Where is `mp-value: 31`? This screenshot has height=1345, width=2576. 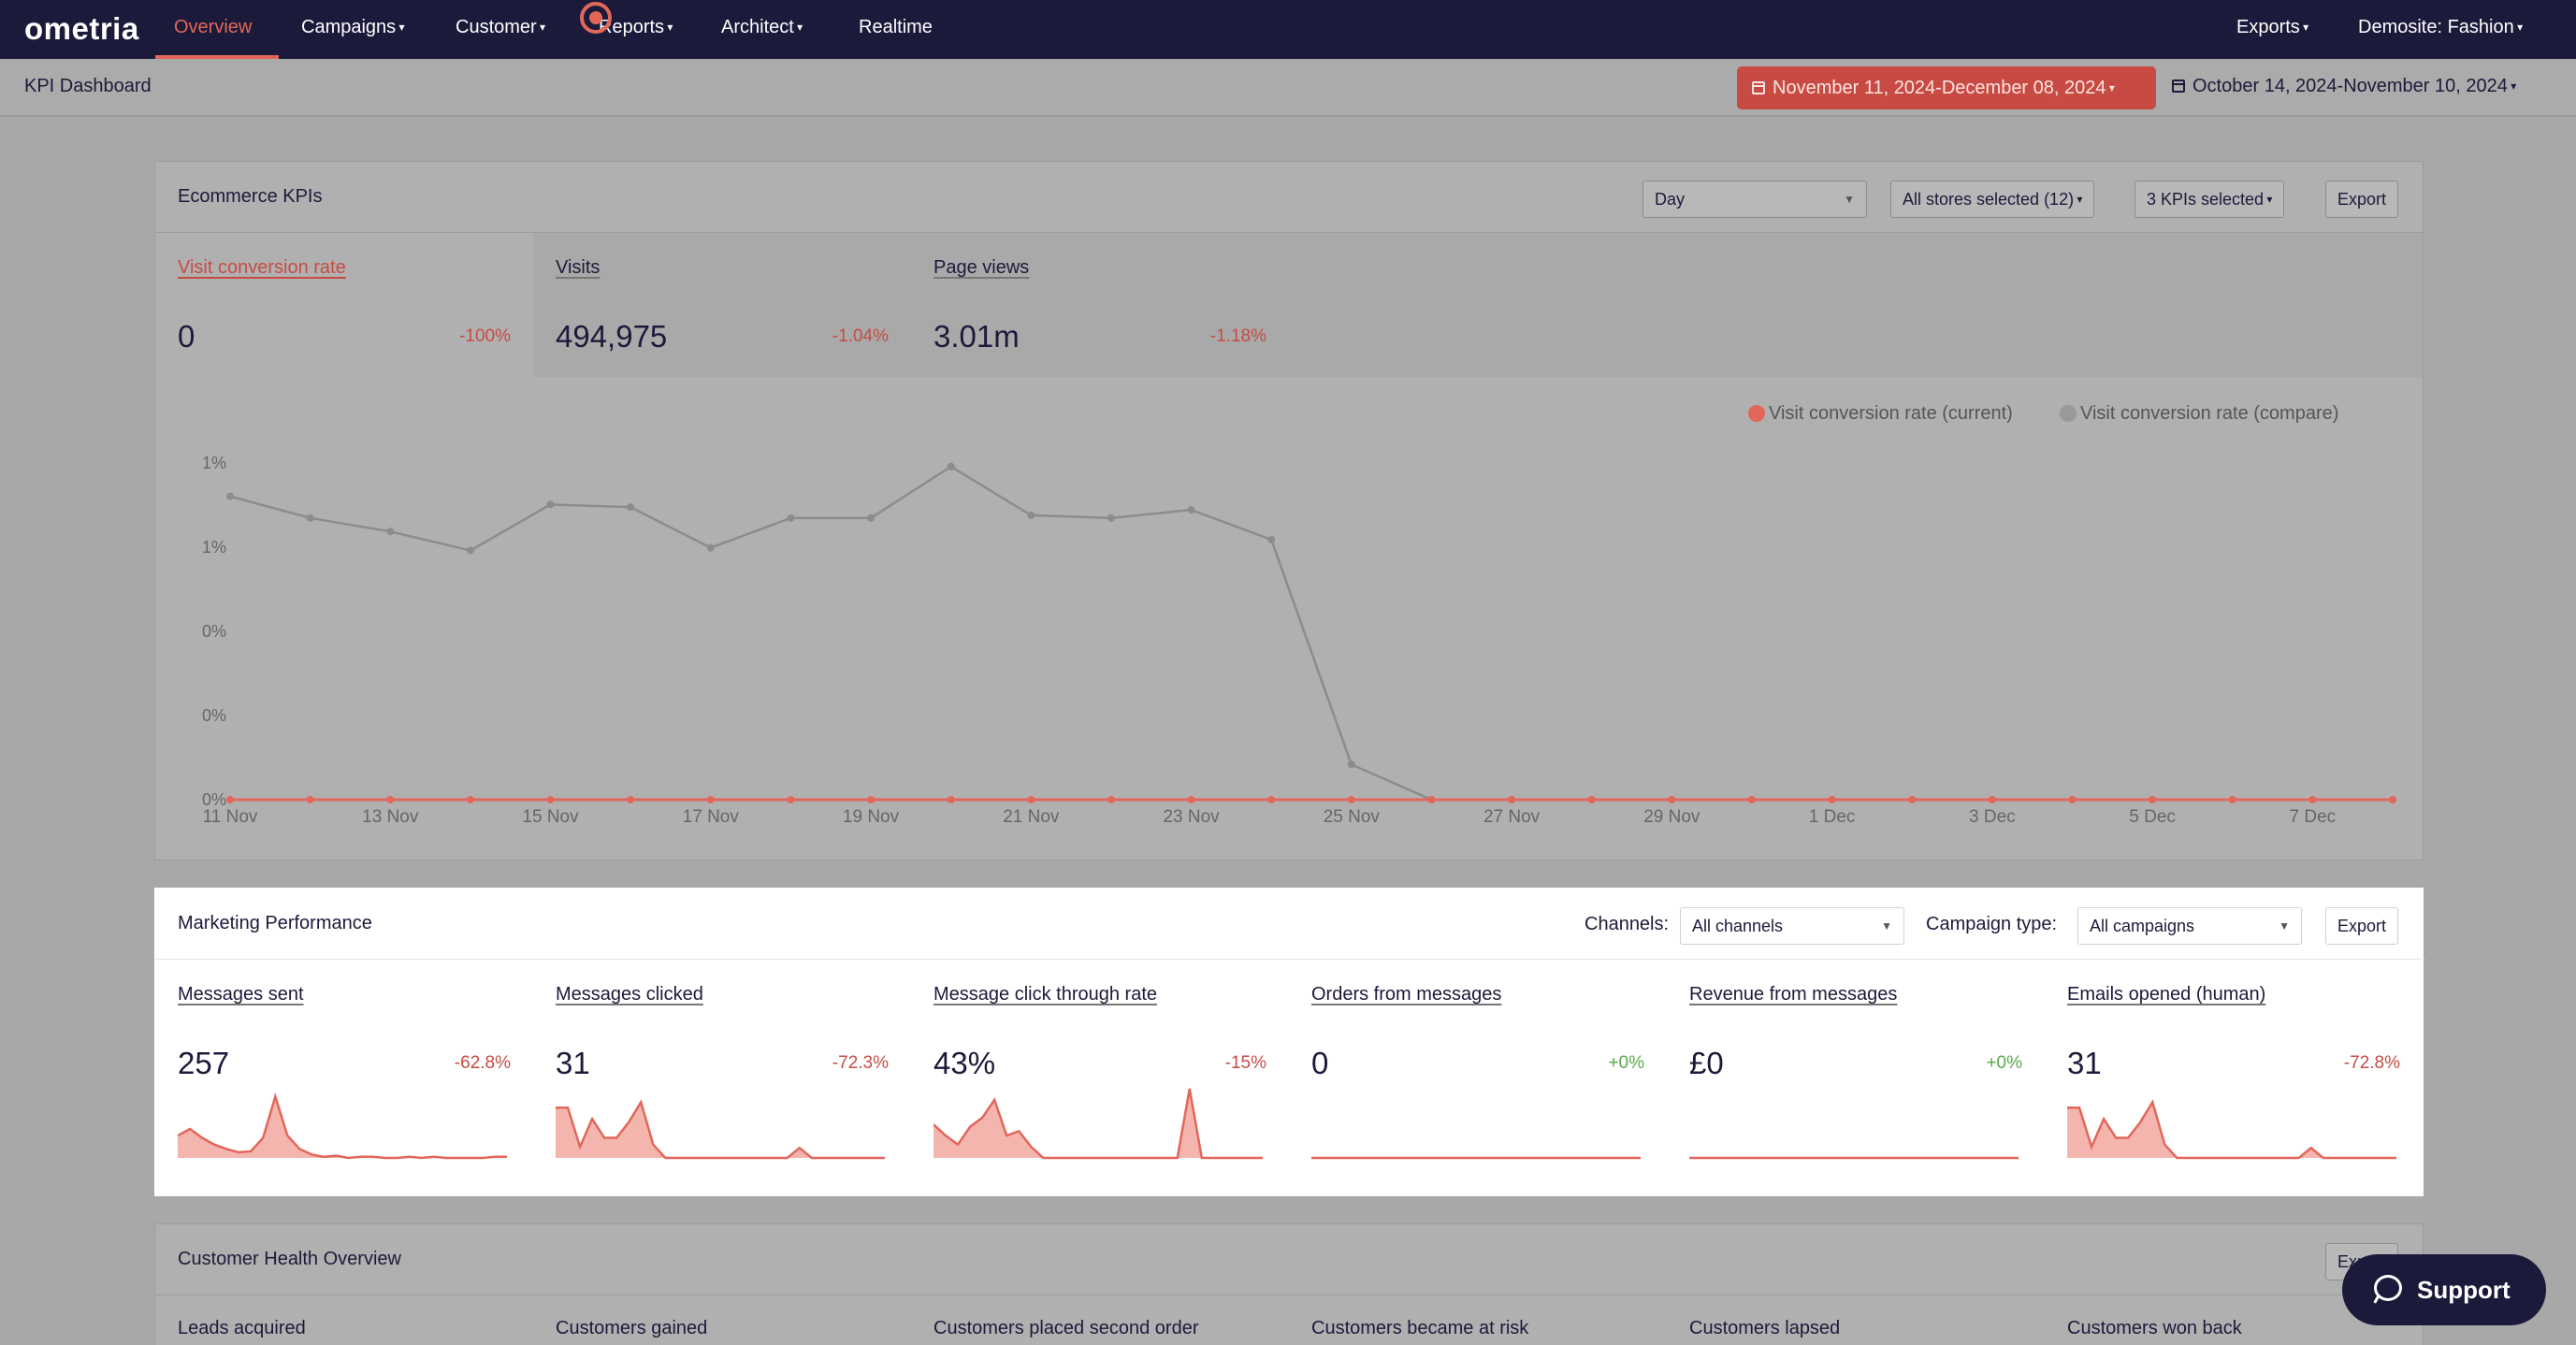 mp-value: 31 is located at coordinates (573, 1063).